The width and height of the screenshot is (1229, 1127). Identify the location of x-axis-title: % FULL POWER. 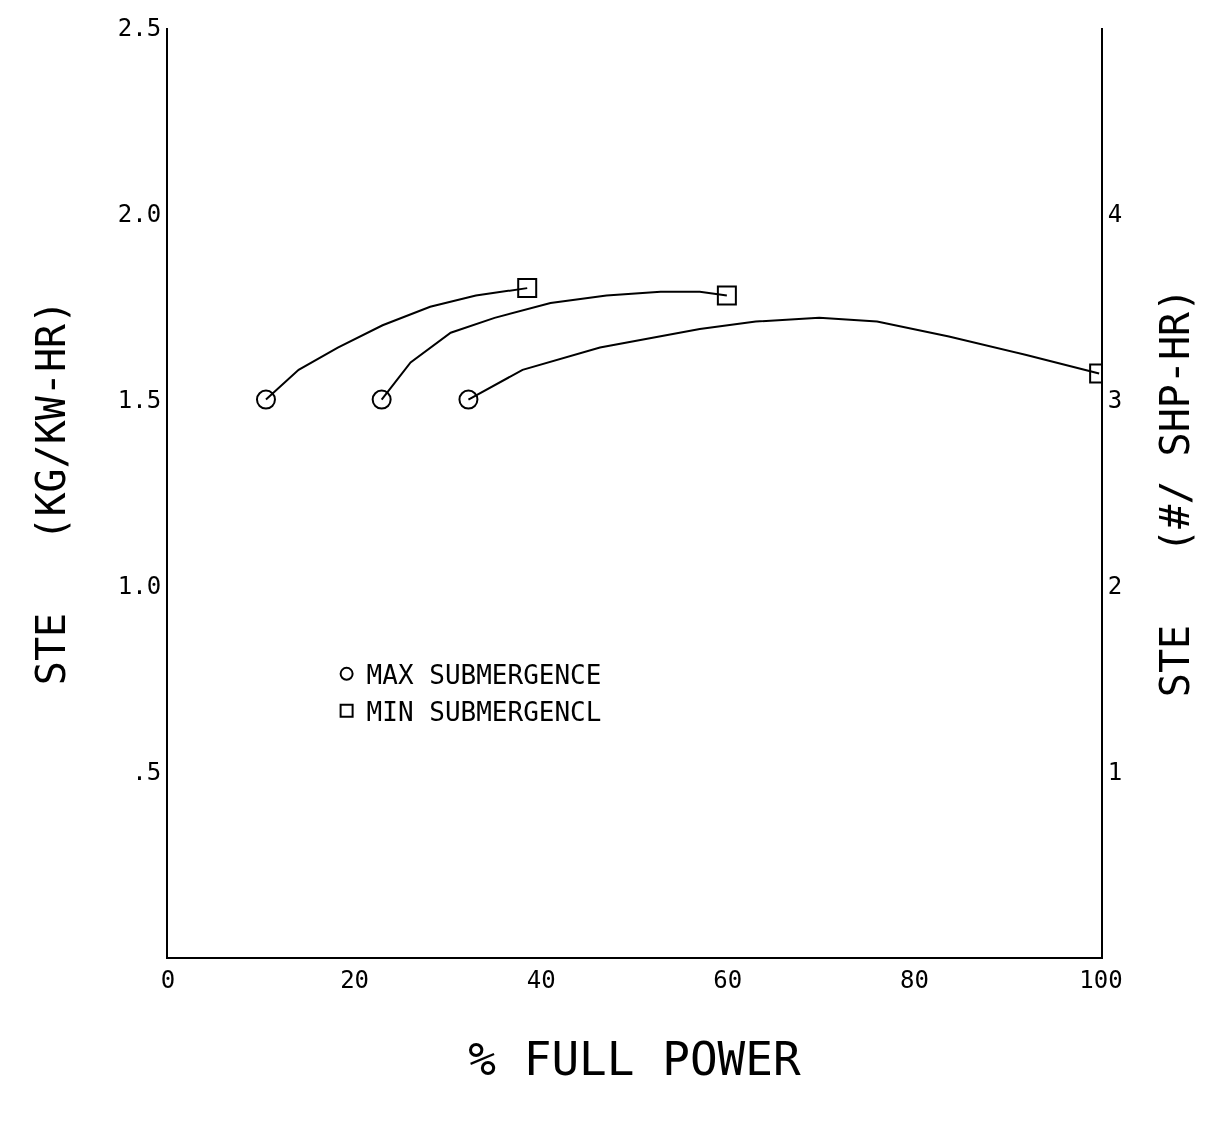
(634, 1059).